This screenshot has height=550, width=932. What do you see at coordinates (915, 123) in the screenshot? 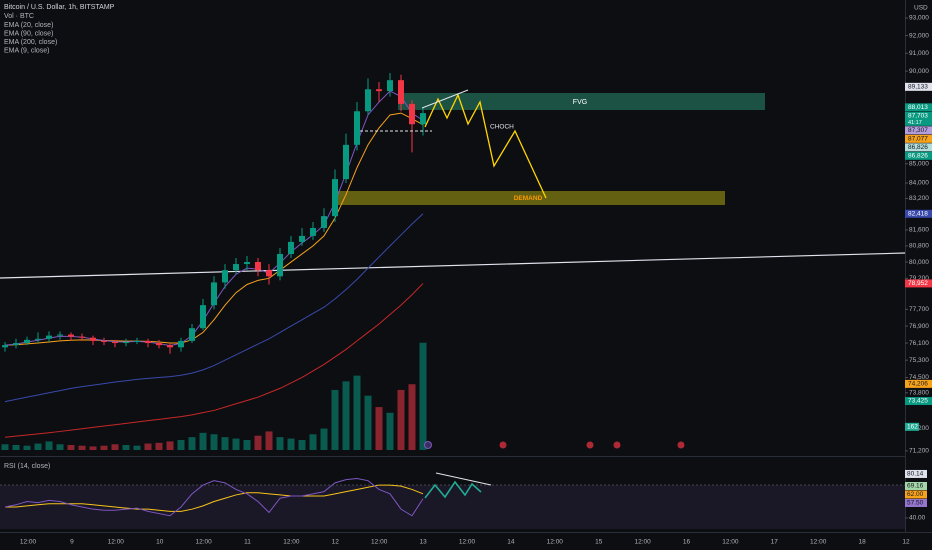
I see `countdown: 41:17` at bounding box center [915, 123].